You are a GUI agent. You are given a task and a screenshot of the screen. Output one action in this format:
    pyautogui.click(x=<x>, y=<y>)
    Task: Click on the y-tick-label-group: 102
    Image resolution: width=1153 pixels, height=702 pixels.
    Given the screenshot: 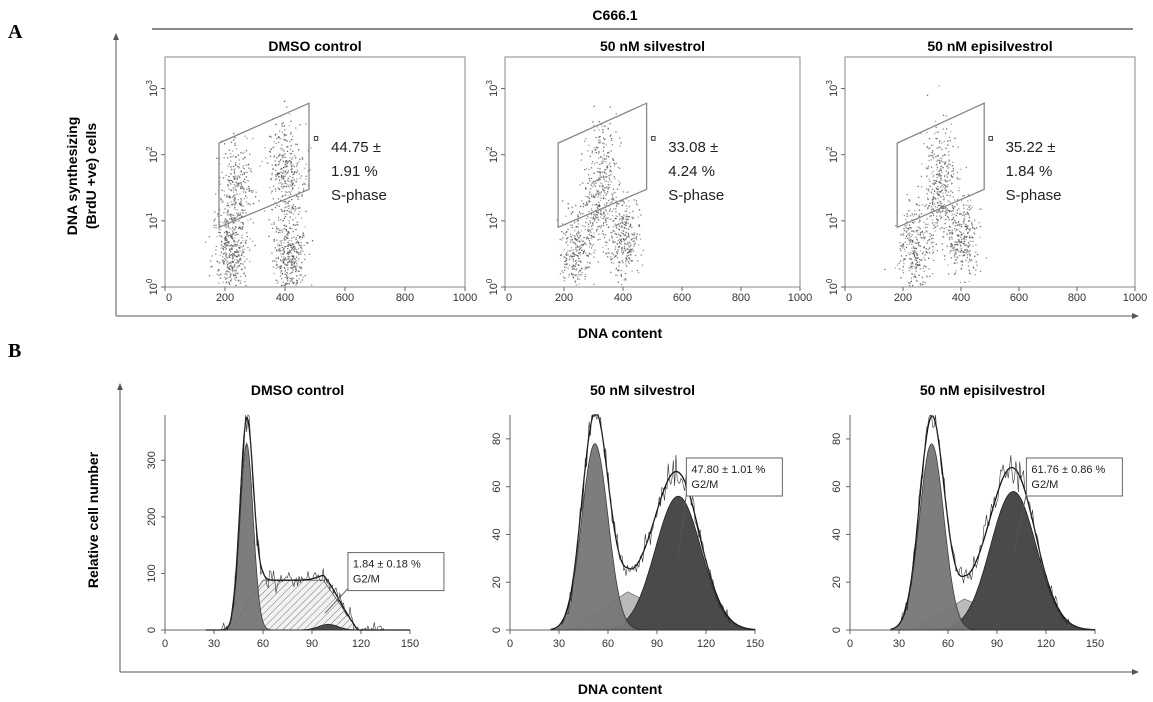 What is the action you would take?
    pyautogui.click(x=832, y=154)
    